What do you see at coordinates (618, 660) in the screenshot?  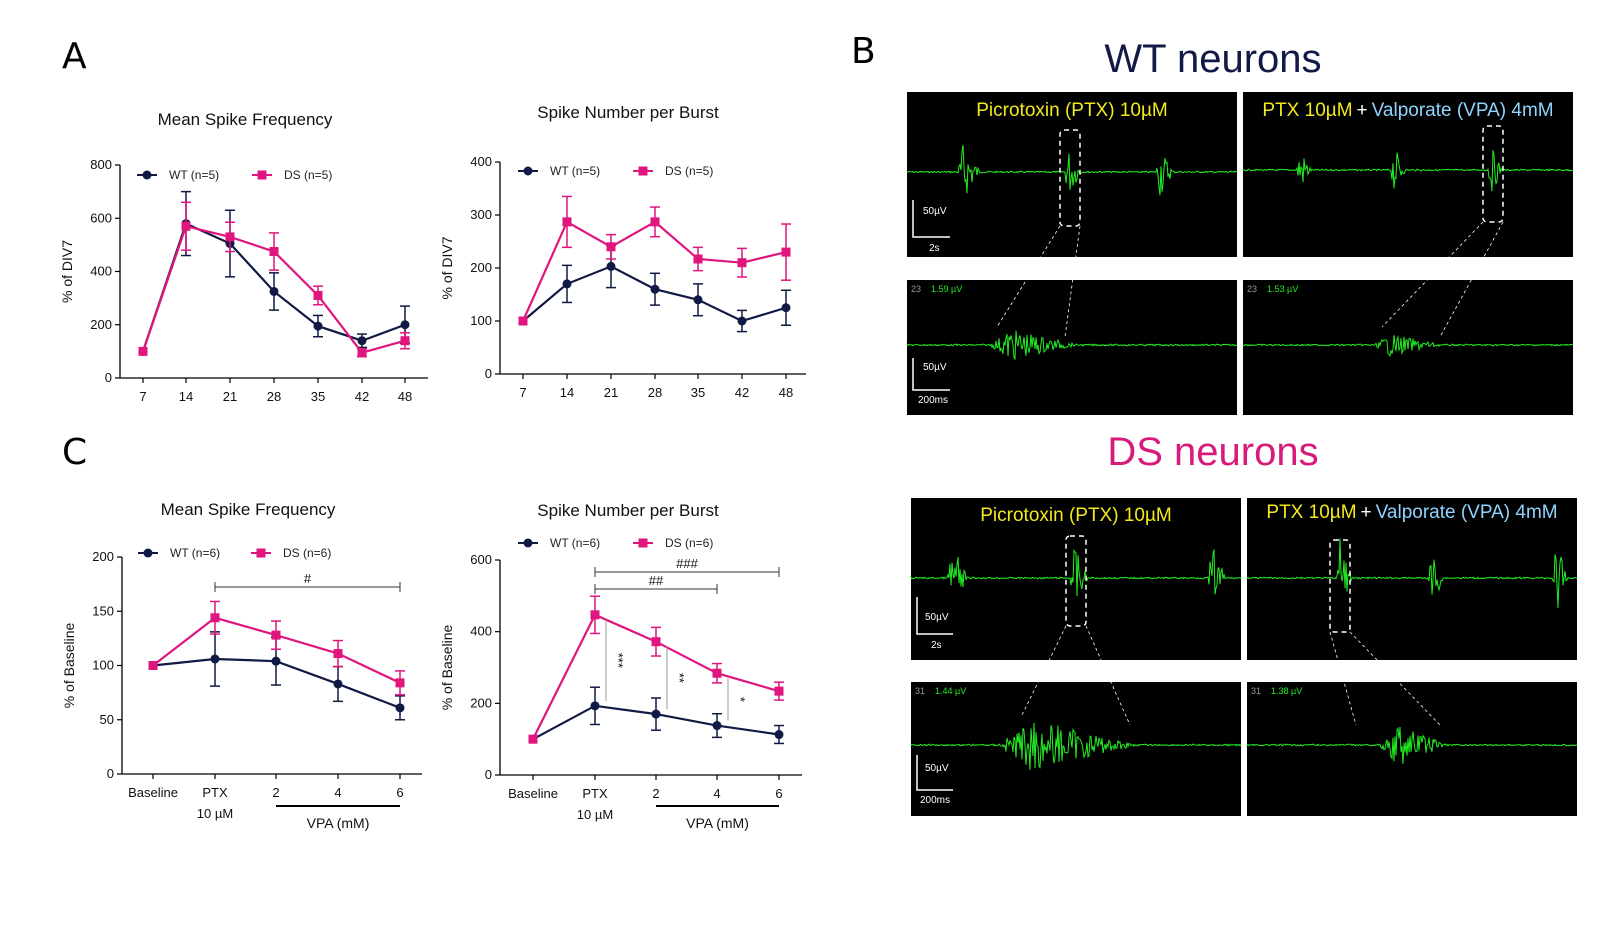 I see `pairwise-significance-label: ***` at bounding box center [618, 660].